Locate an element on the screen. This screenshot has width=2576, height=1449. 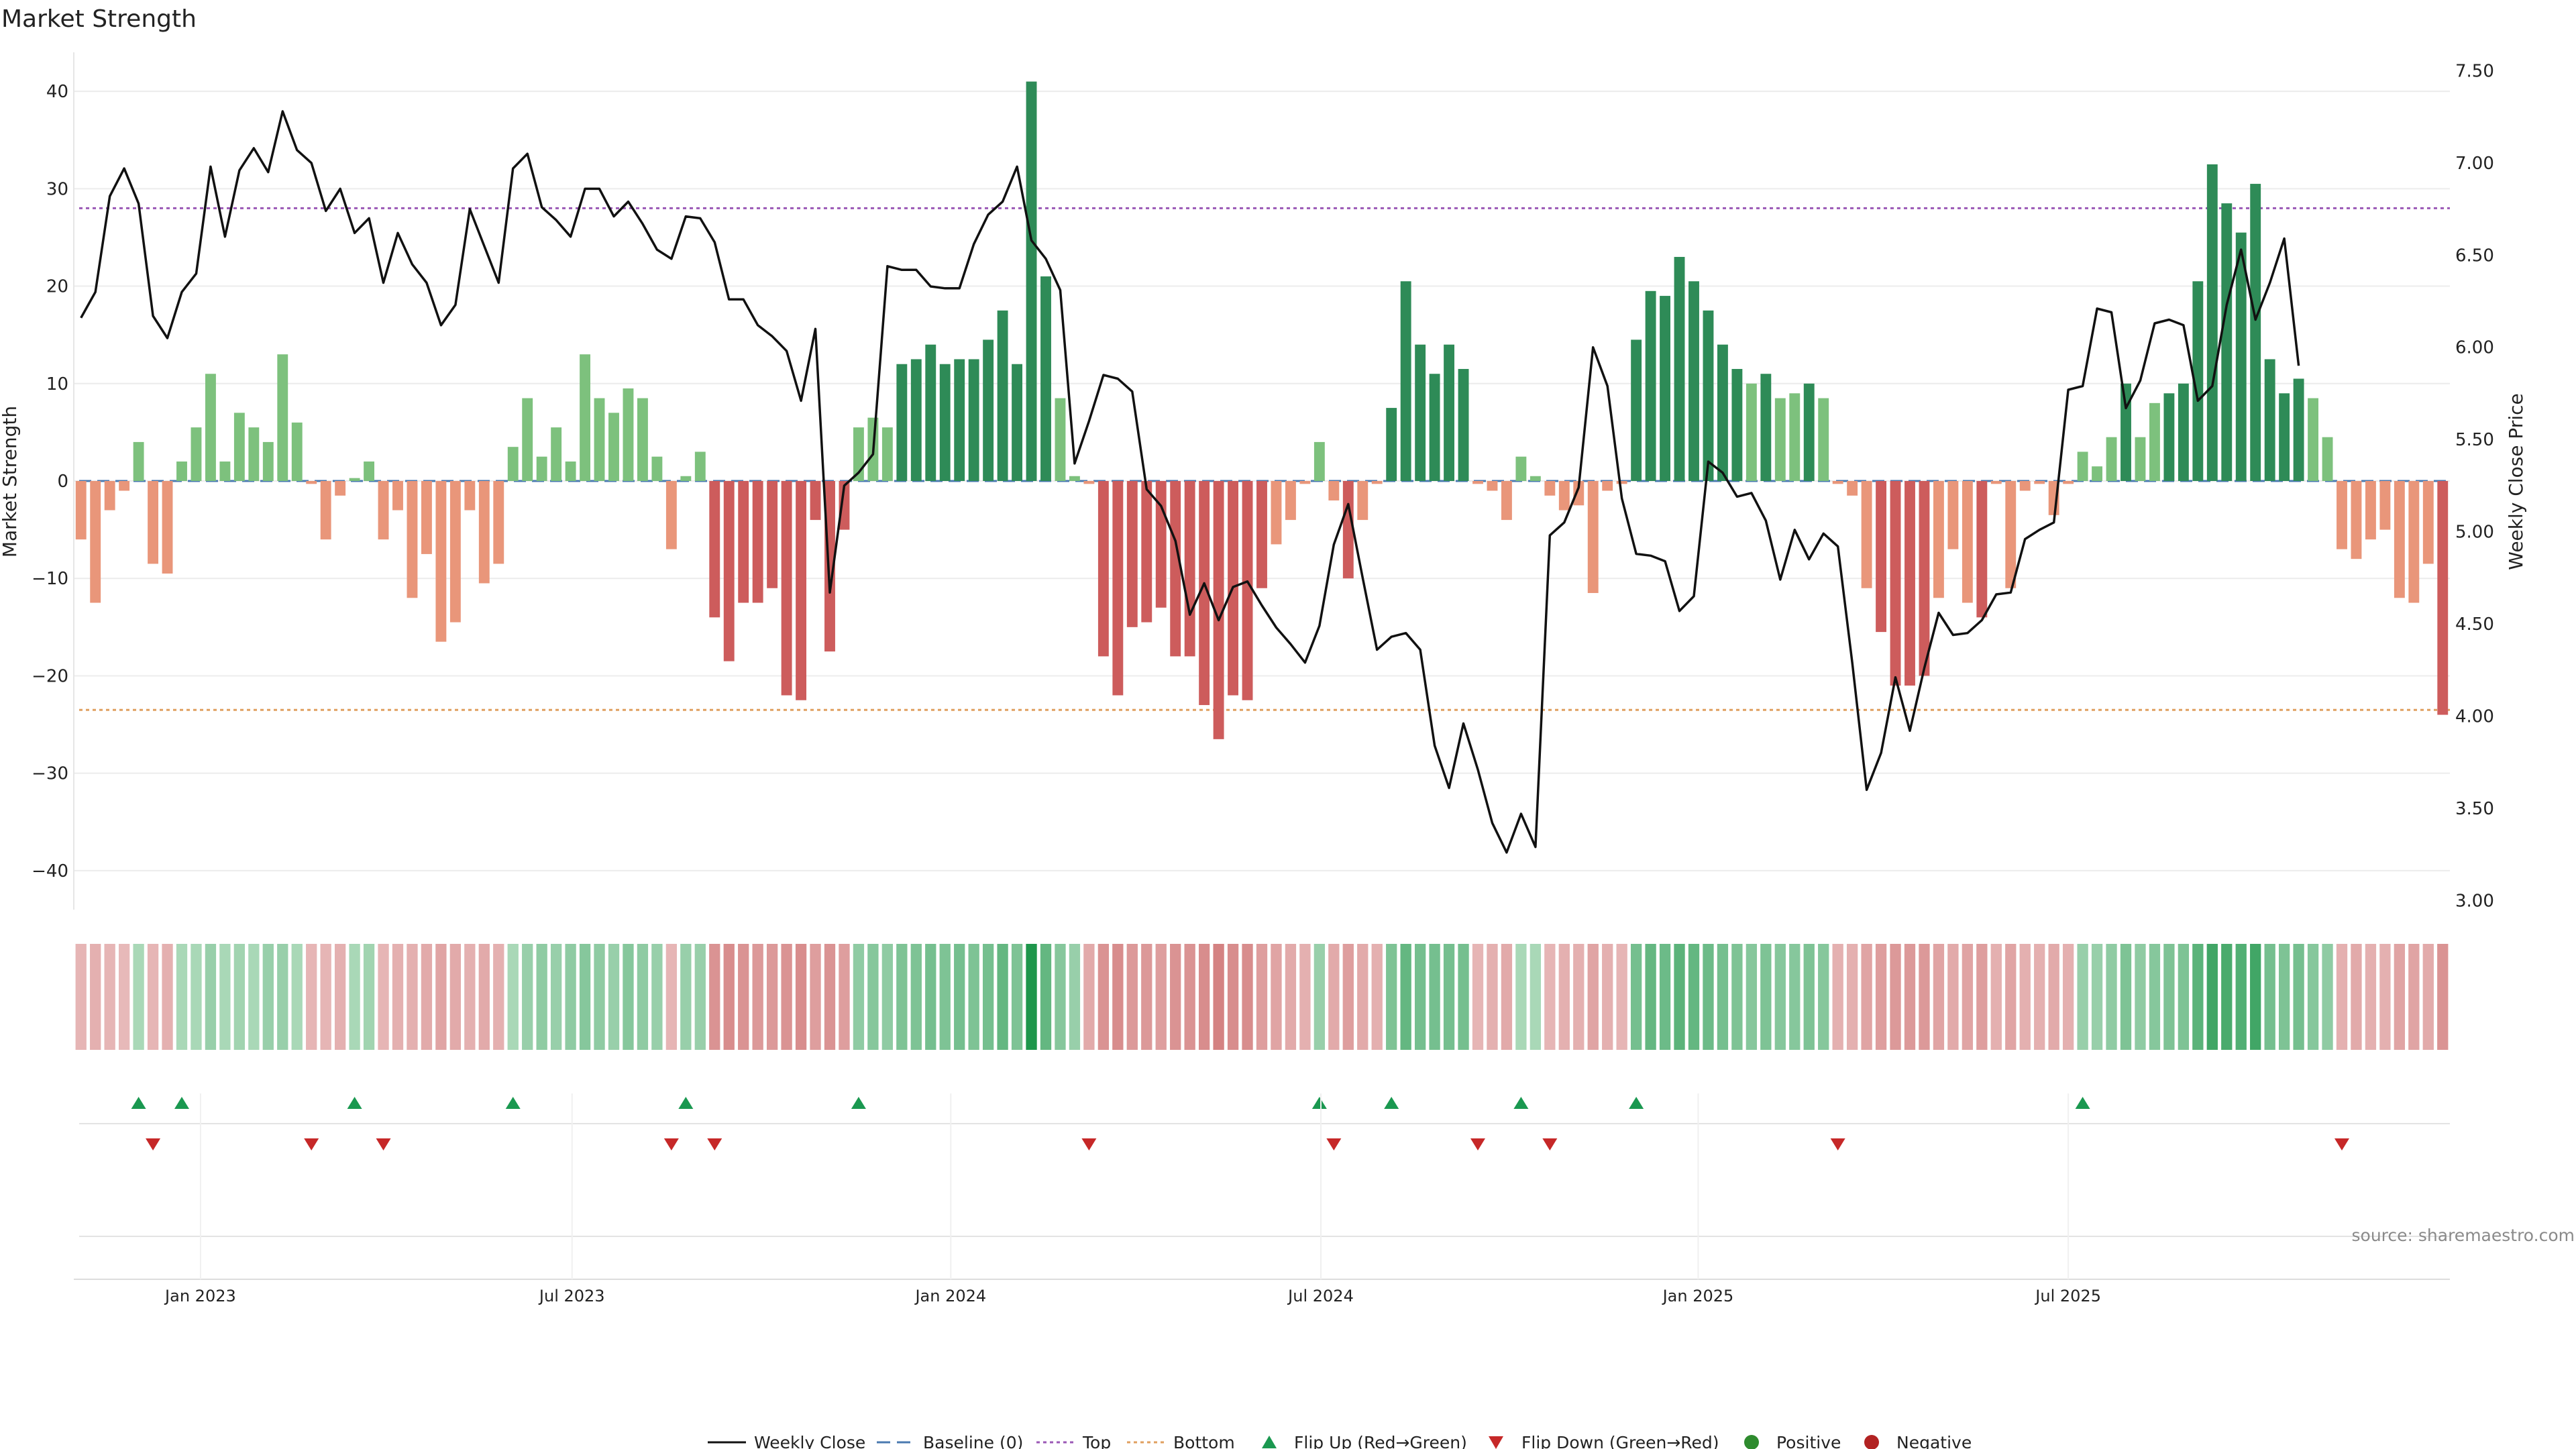
right-tick-label: 7.00 is located at coordinates (2474, 164).